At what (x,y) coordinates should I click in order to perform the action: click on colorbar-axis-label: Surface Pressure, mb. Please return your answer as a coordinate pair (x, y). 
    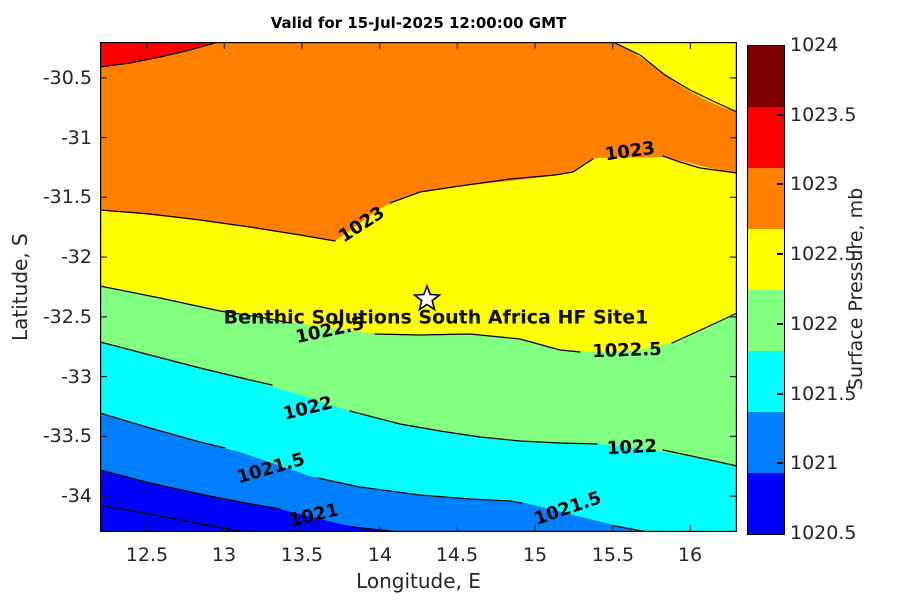
    Looking at the image, I should click on (856, 289).